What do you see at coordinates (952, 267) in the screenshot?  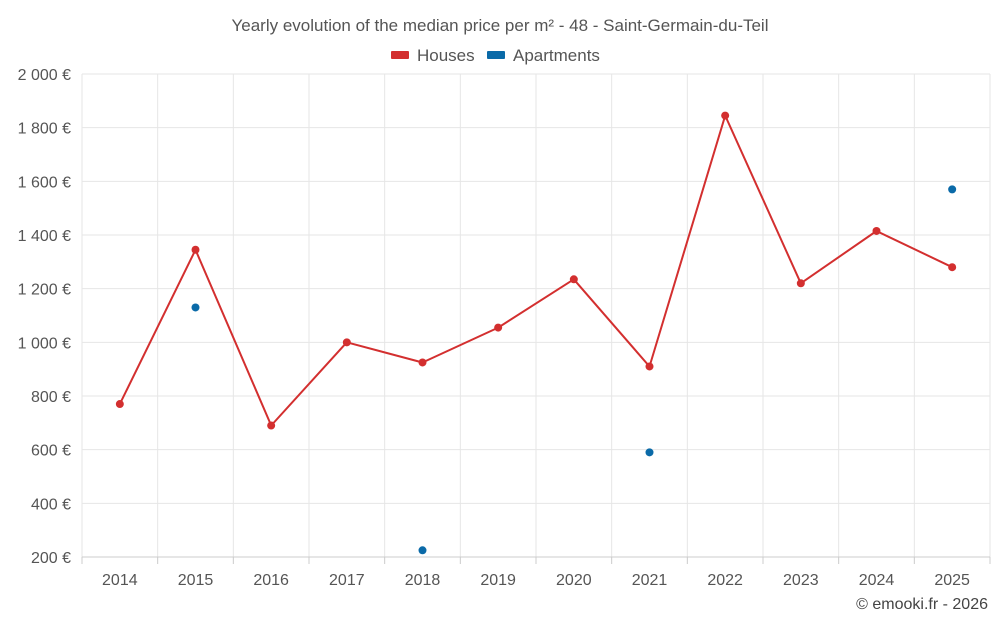 I see `data-point-houses-2025` at bounding box center [952, 267].